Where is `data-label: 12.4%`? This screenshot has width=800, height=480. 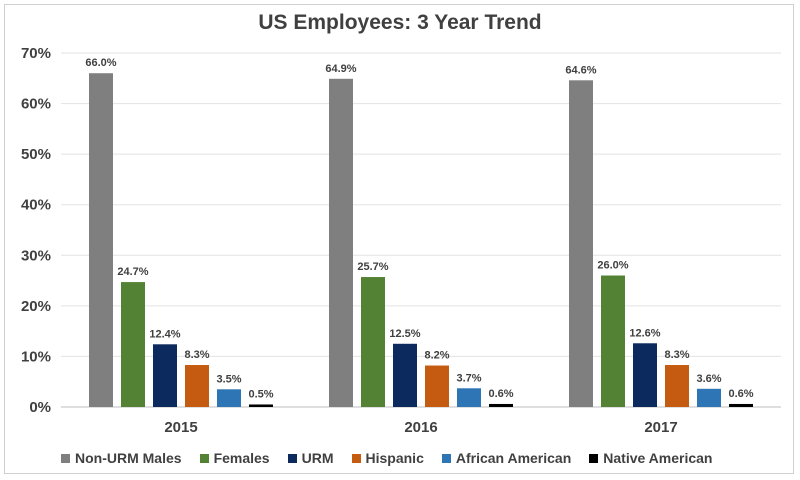 data-label: 12.4% is located at coordinates (164, 334).